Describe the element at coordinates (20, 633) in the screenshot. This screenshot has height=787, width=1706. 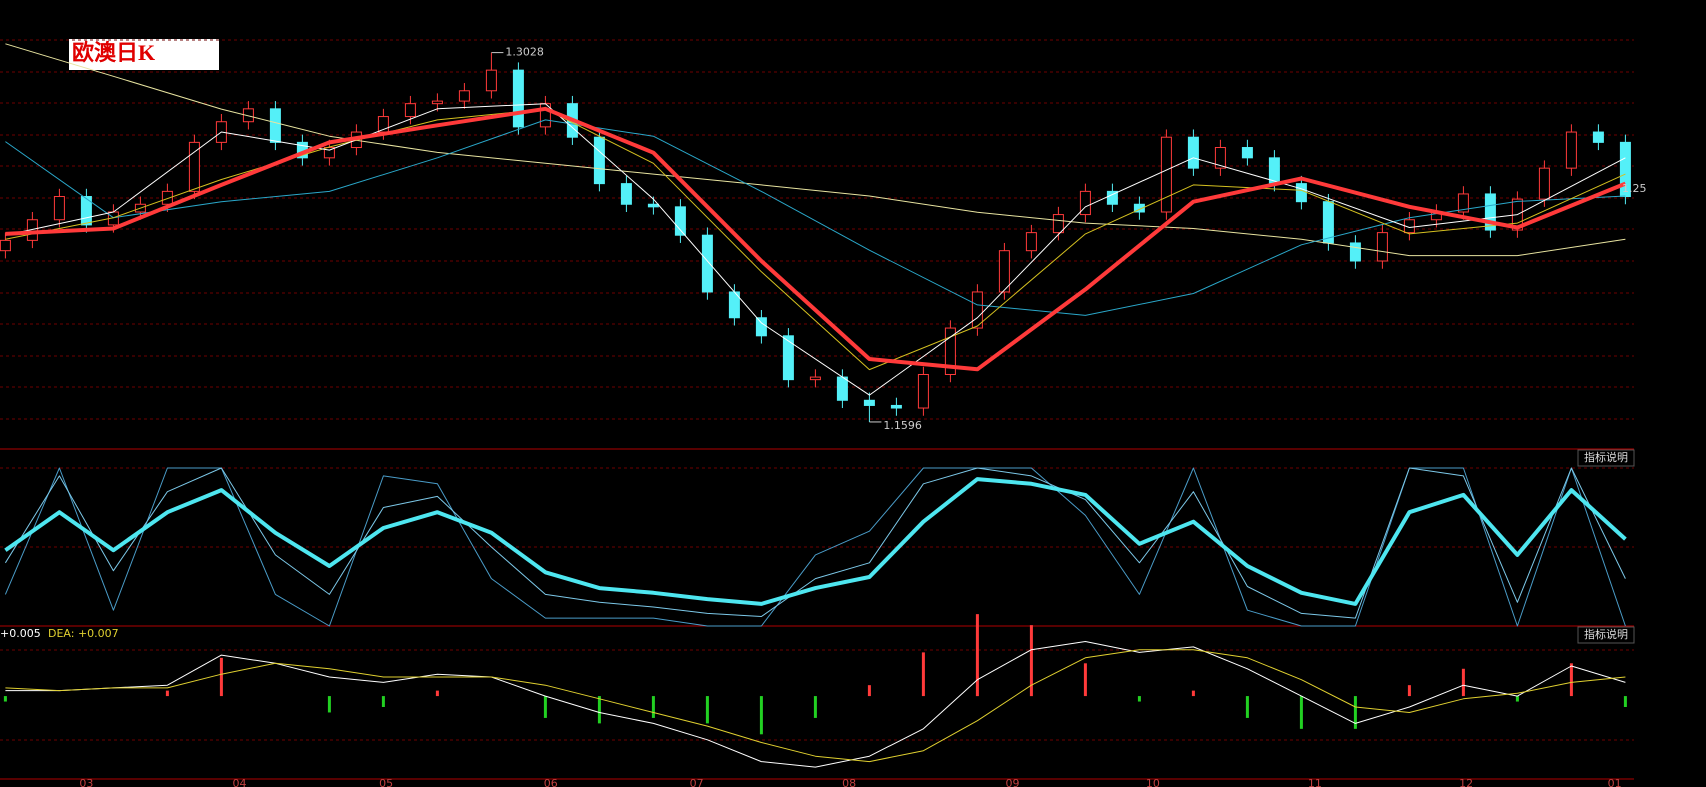
I see `dif-readout: +0.005` at that location.